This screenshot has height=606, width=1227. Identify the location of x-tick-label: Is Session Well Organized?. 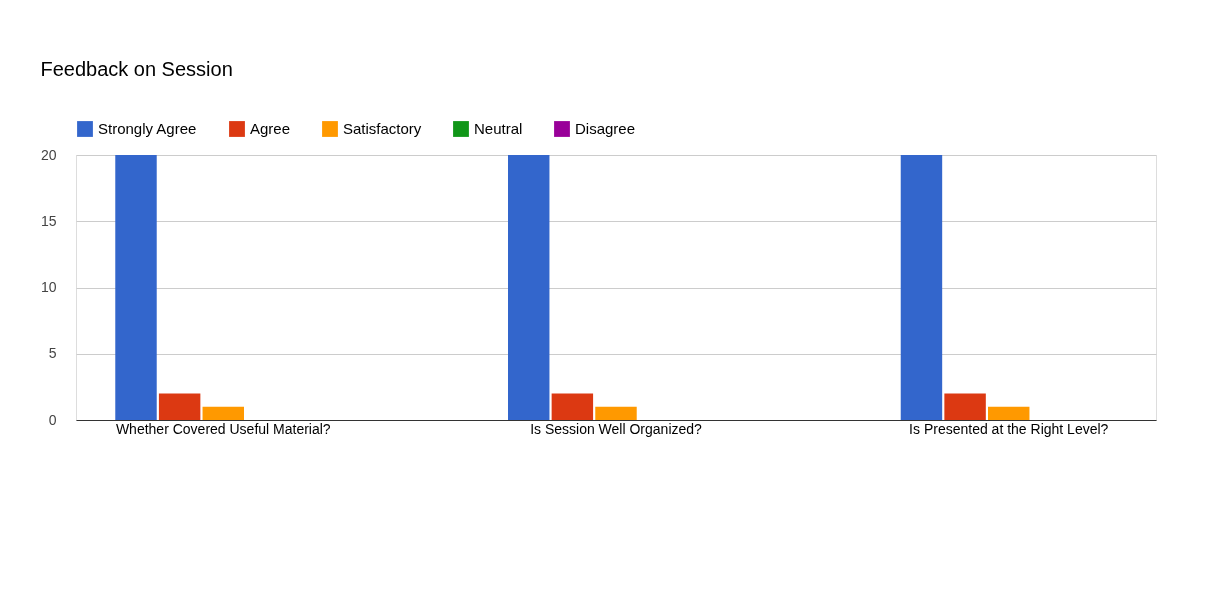
(616, 428).